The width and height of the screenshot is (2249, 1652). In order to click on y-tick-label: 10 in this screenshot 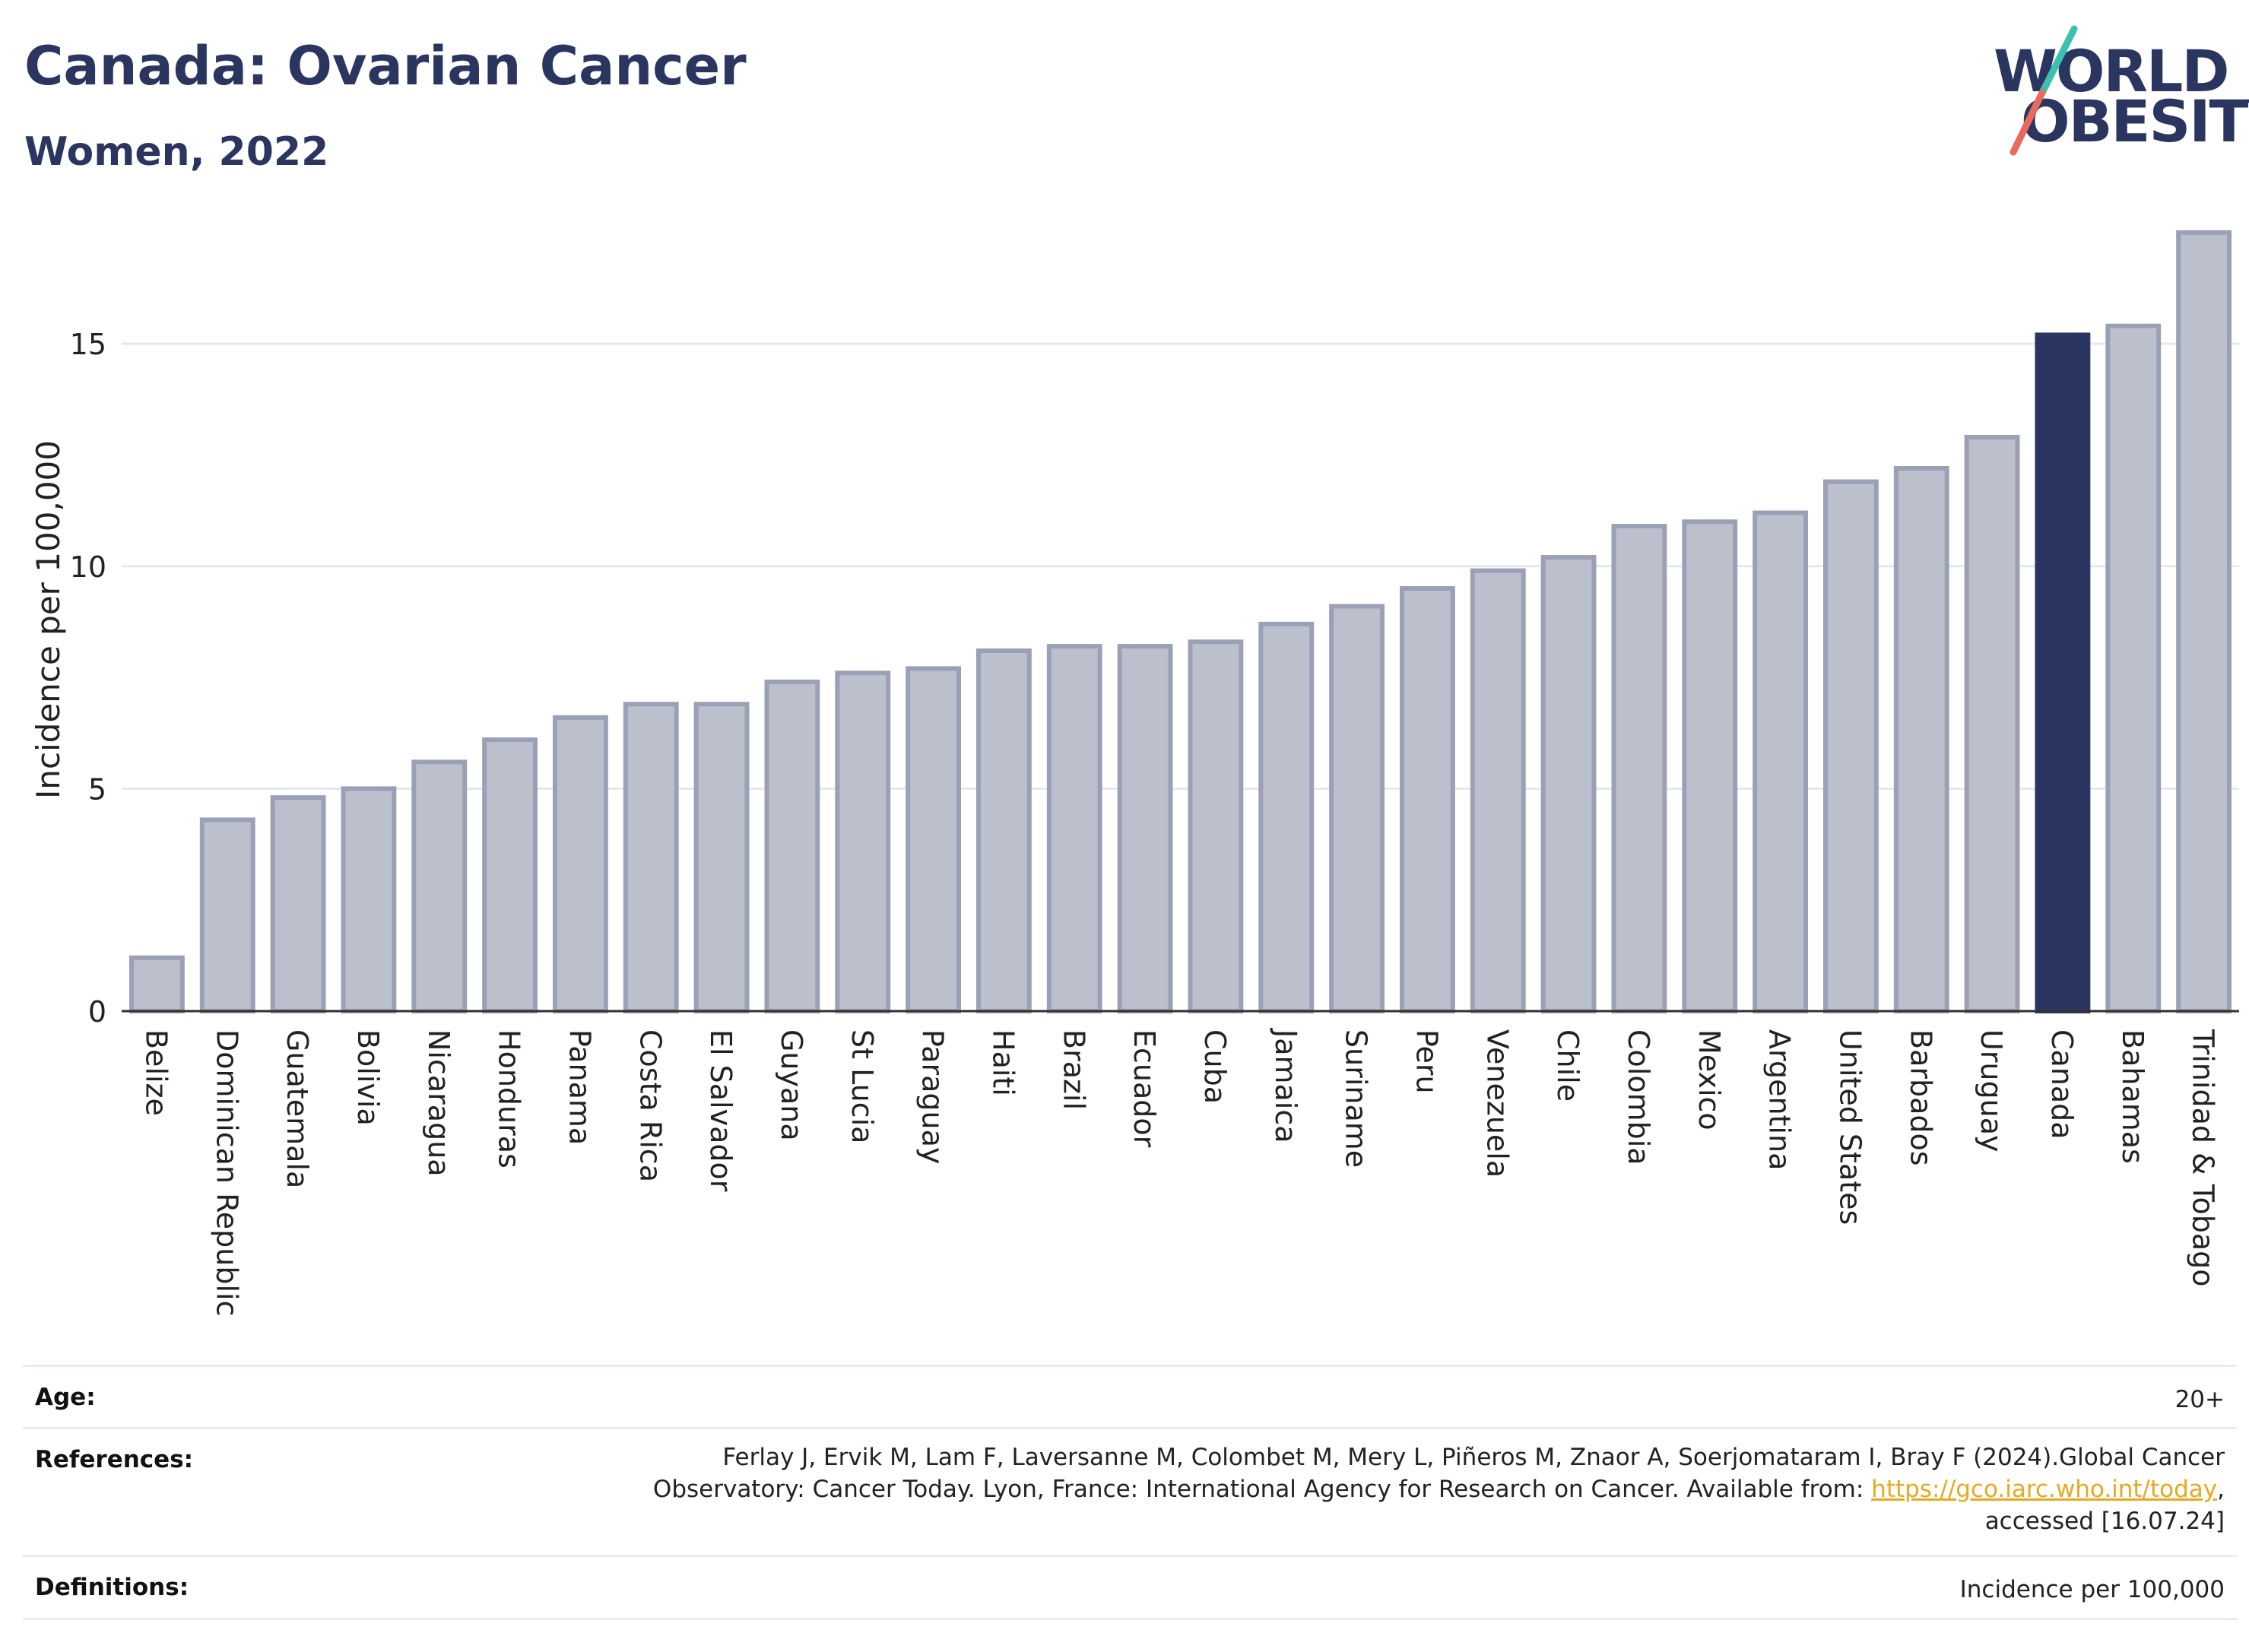, I will do `click(88, 567)`.